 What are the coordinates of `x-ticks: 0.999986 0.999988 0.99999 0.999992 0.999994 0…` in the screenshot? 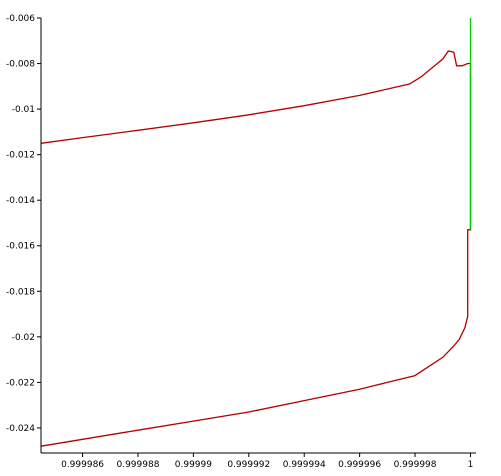 It's located at (267, 461).